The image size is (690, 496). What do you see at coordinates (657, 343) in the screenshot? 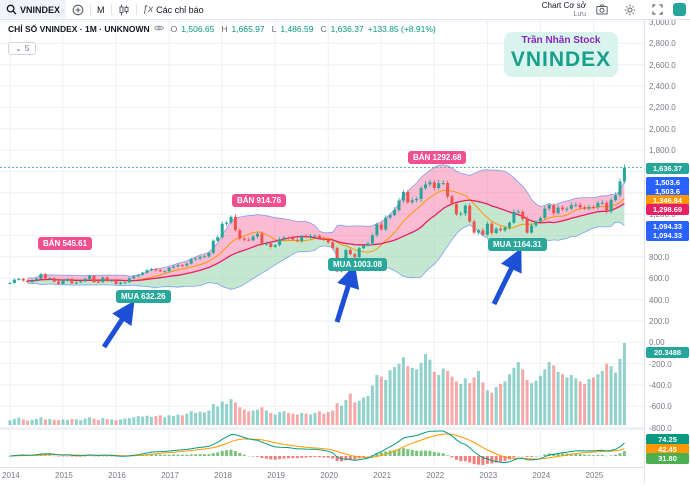
I see `price-tick: 0.00` at bounding box center [657, 343].